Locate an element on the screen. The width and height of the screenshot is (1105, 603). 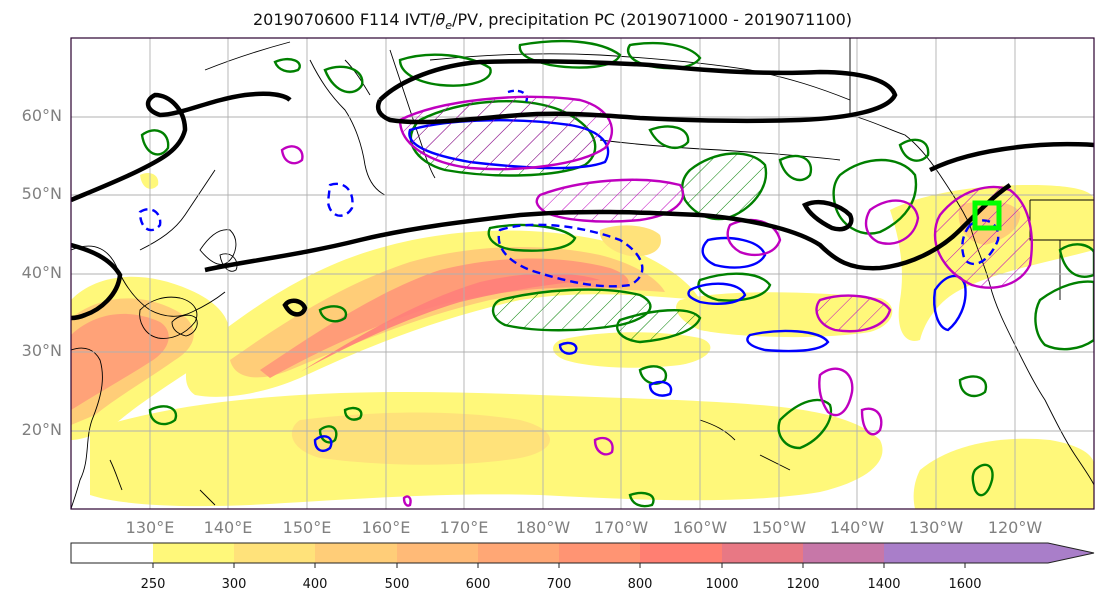
lat-label-60n: 60°N is located at coordinates (41, 115).